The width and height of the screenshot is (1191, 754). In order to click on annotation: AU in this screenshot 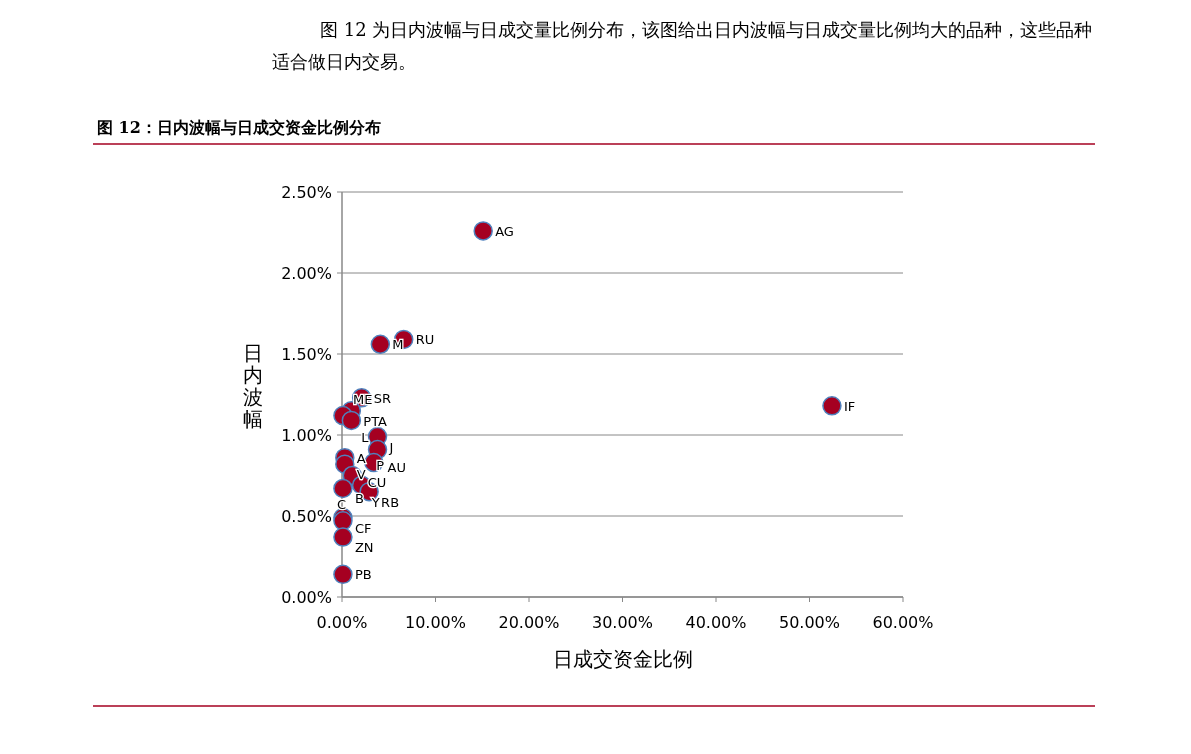, I will do `click(396, 467)`.